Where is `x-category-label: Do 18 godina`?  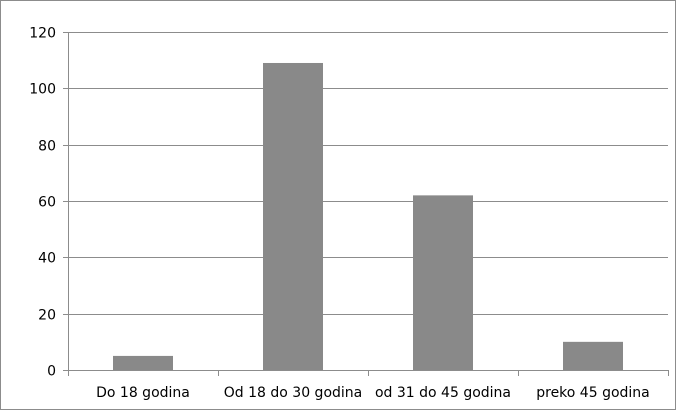
x-category-label: Do 18 godina is located at coordinates (143, 393).